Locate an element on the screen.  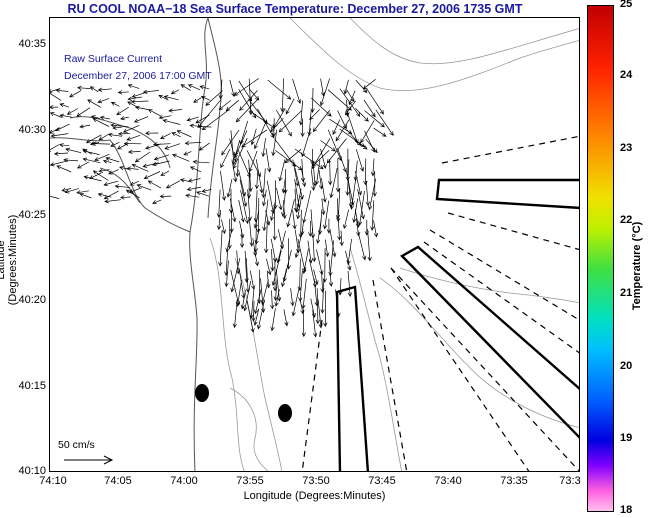
cb-tick-22: 22 is located at coordinates (626, 220).